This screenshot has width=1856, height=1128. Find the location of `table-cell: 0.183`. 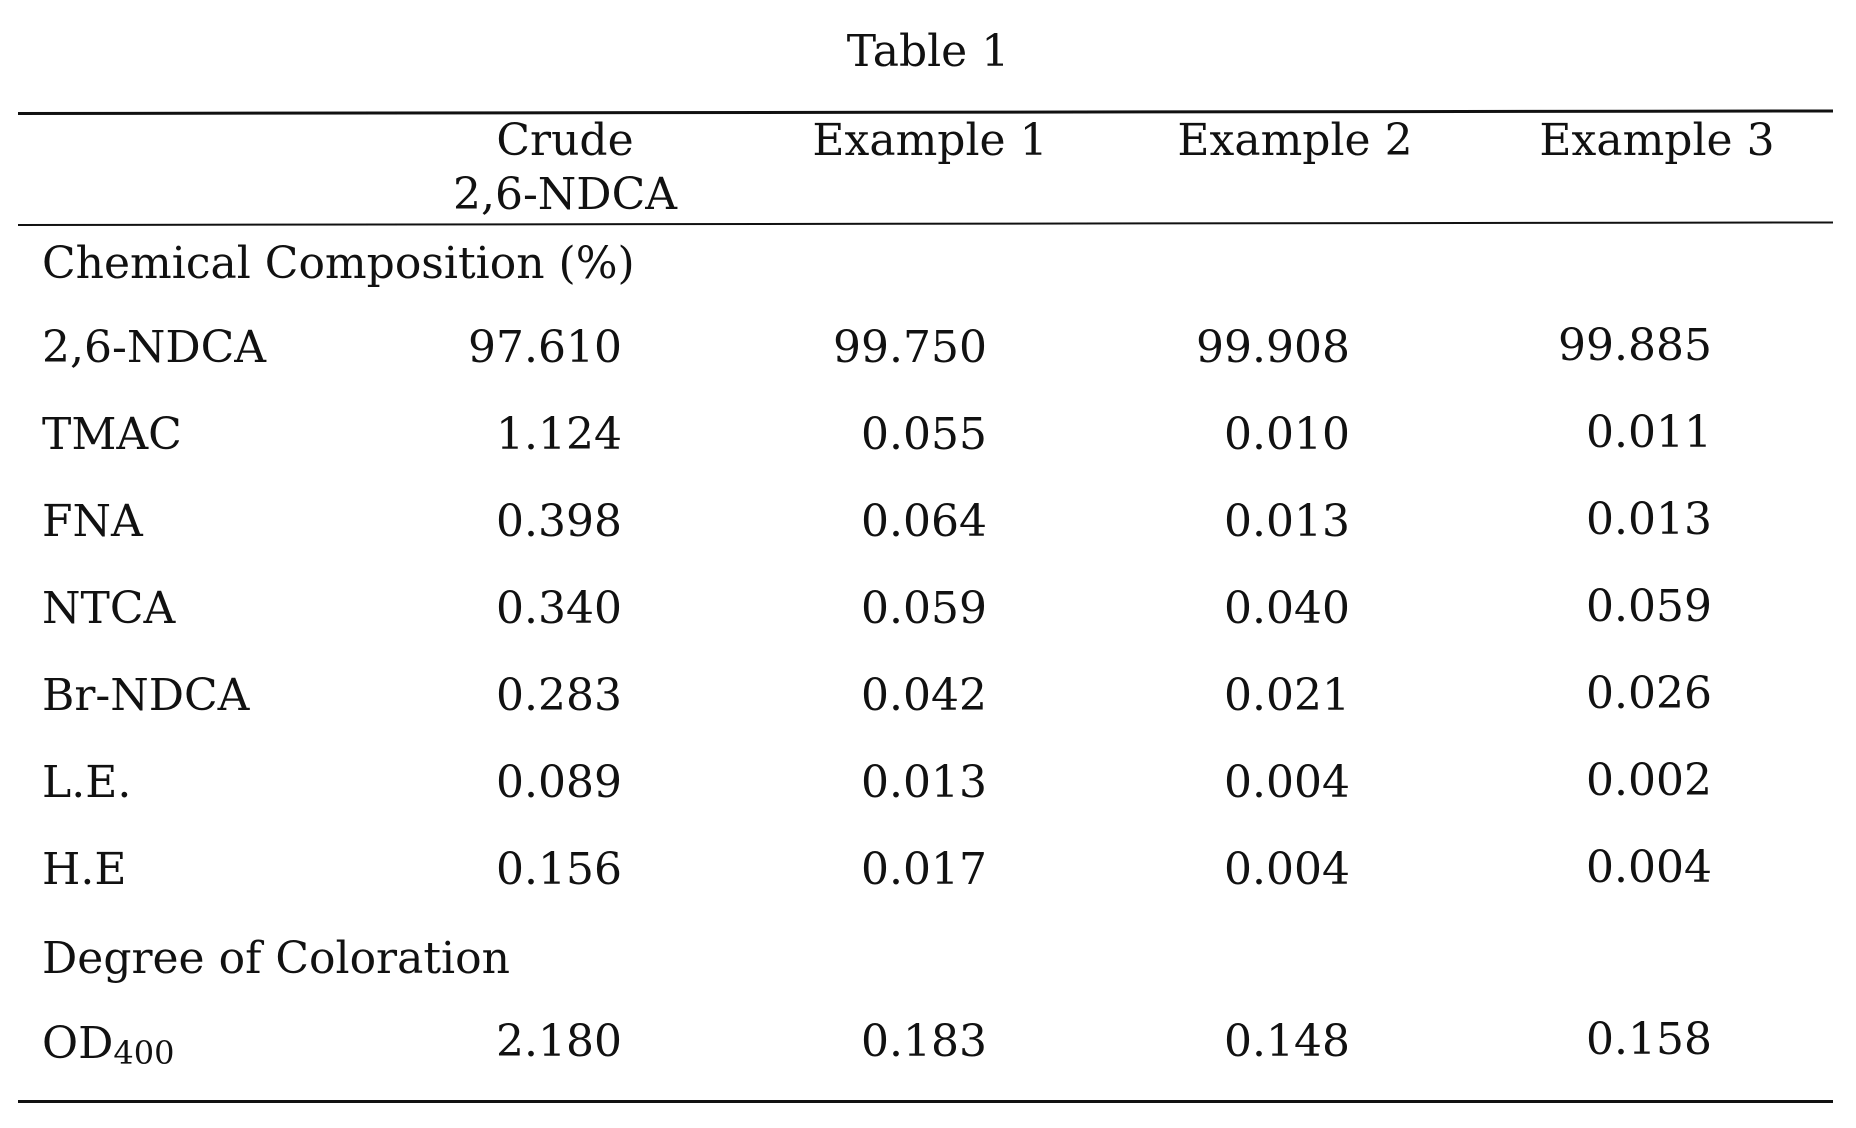

table-cell: 0.183 is located at coordinates (887, 1041).